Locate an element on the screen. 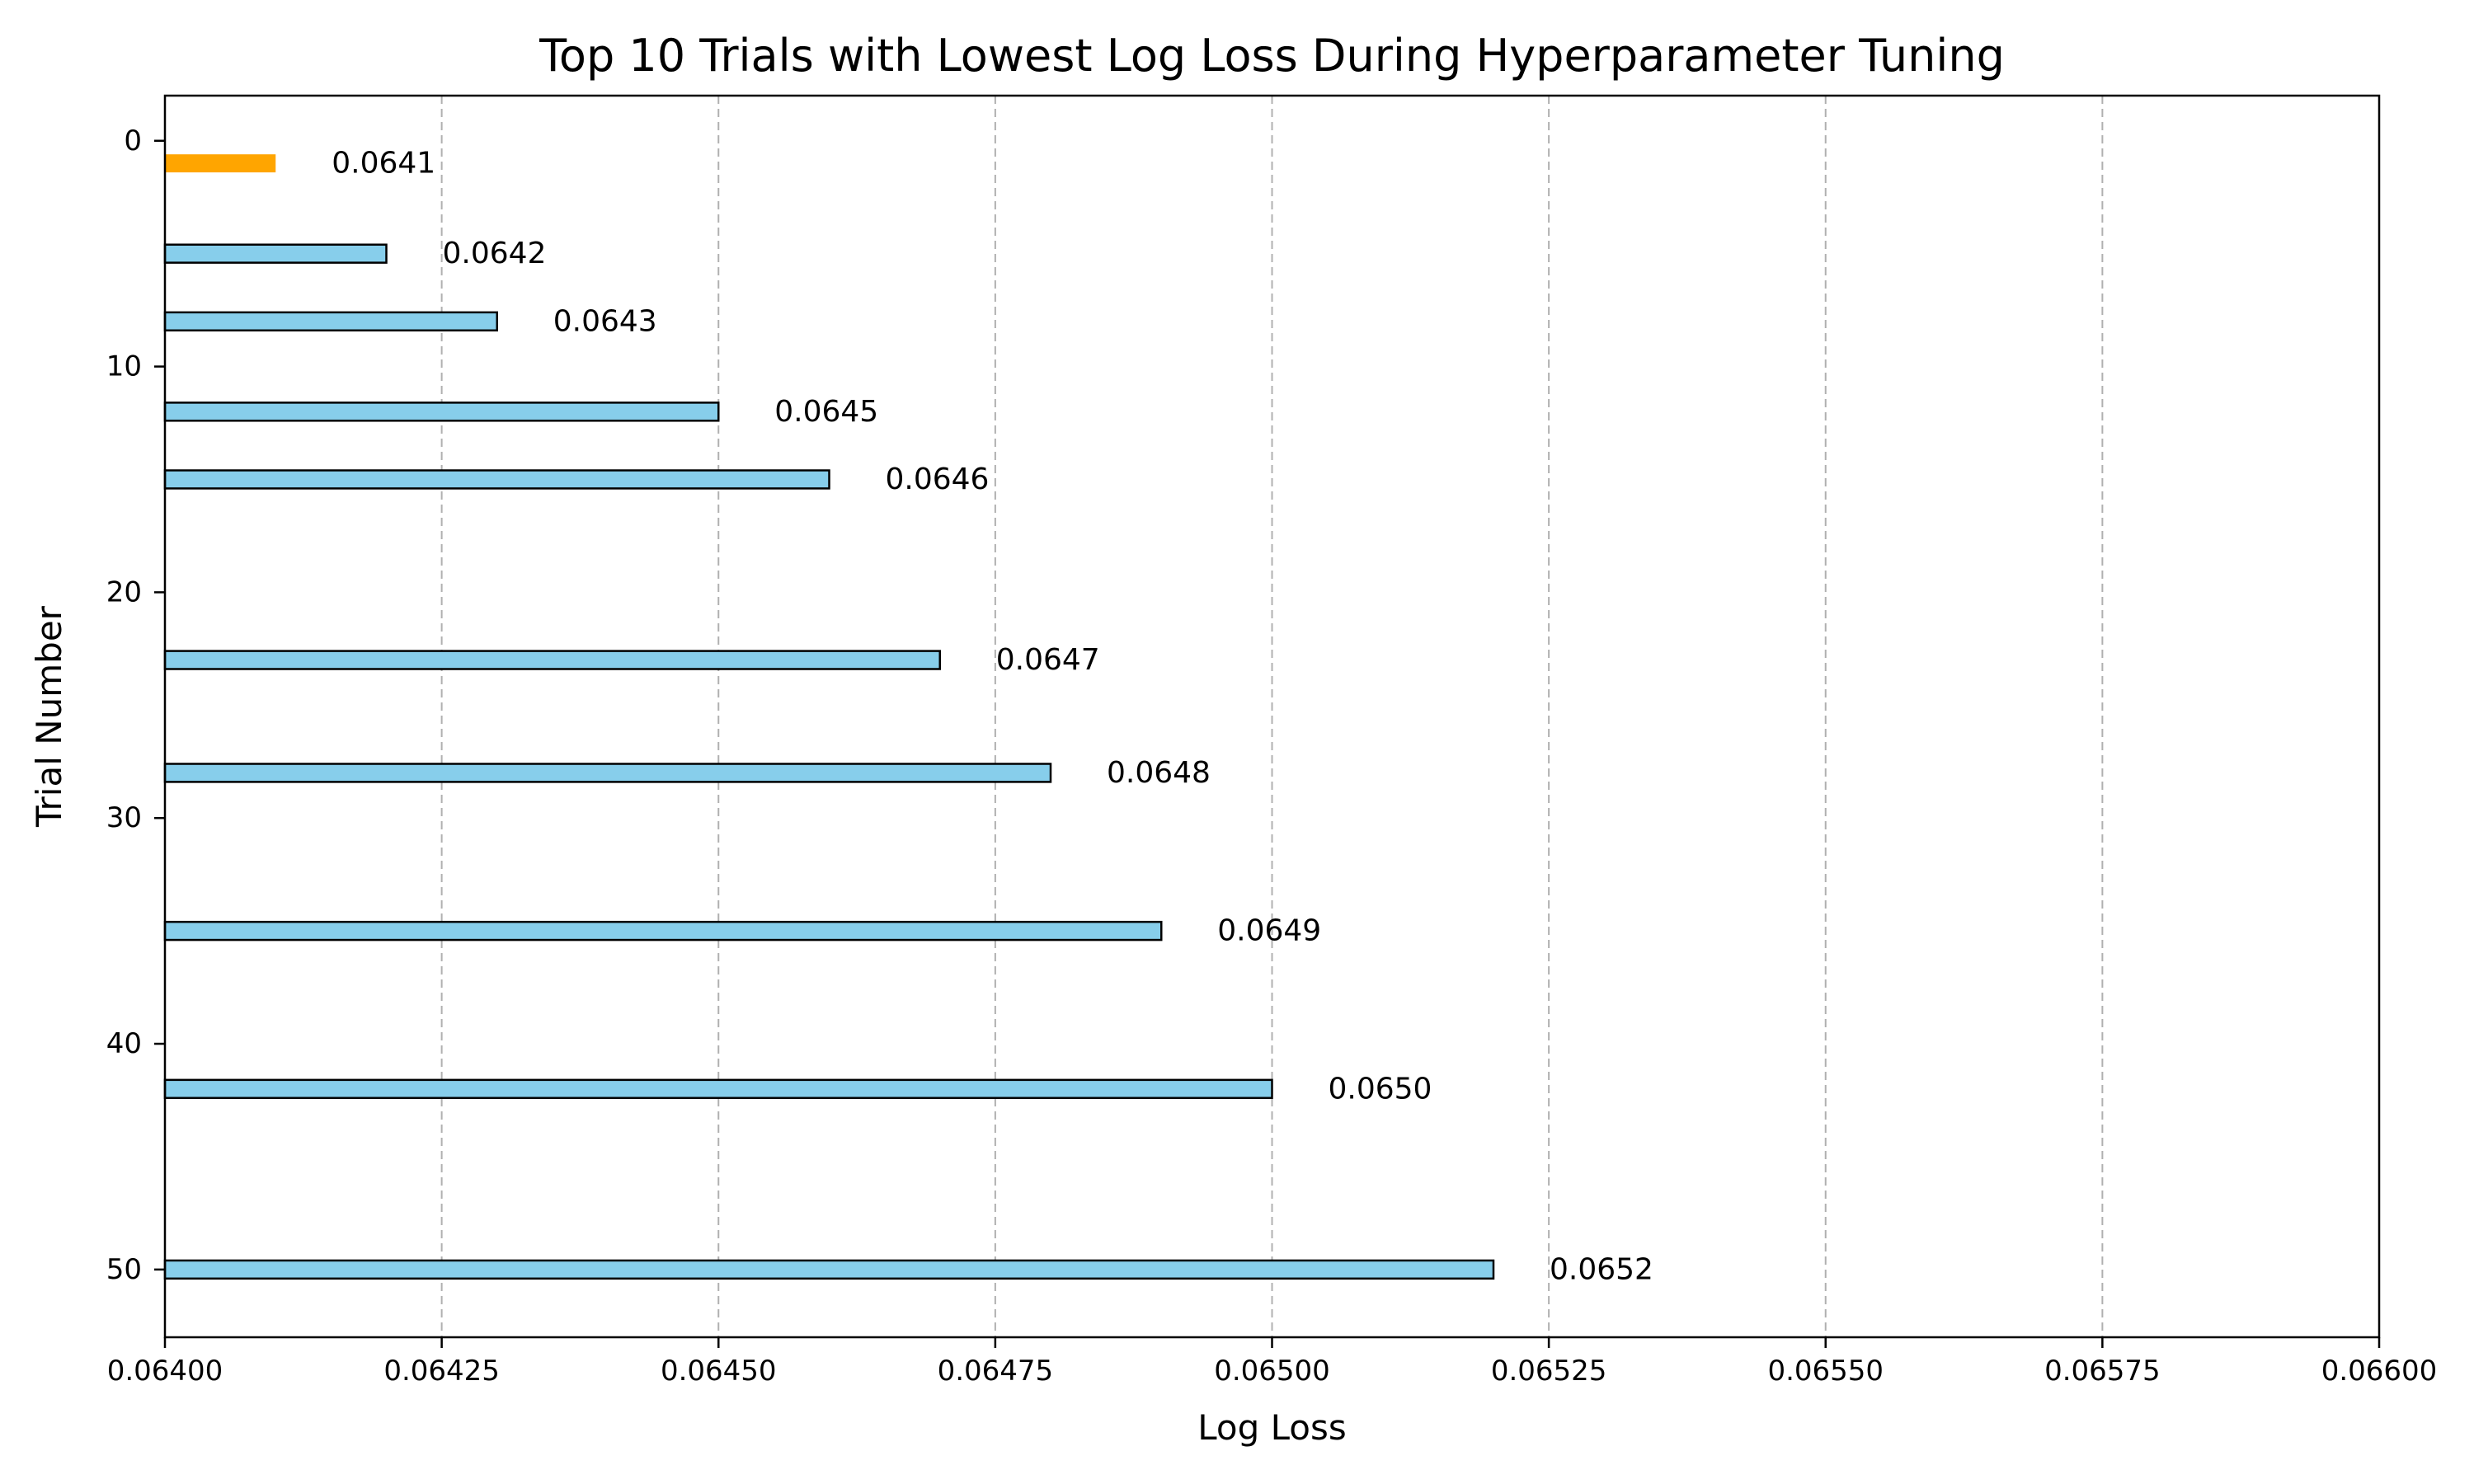  bar-value-label: 0.0652 is located at coordinates (1601, 1269).